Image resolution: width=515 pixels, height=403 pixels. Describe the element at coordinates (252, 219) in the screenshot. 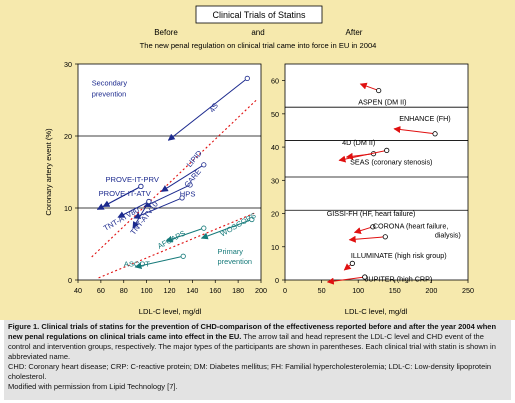

I see `before-point-woscops` at that location.